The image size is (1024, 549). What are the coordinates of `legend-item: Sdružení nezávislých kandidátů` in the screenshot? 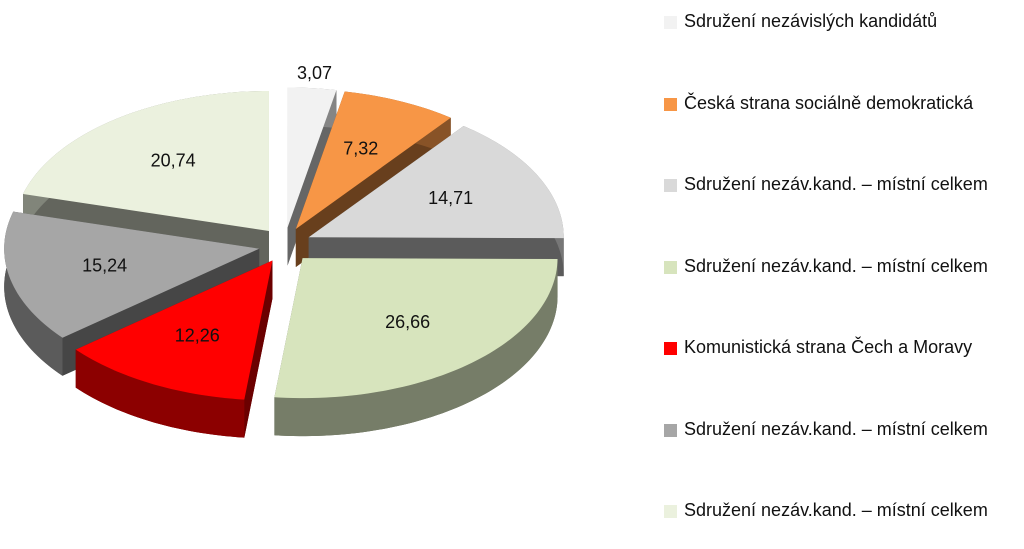 It's located at (836, 21).